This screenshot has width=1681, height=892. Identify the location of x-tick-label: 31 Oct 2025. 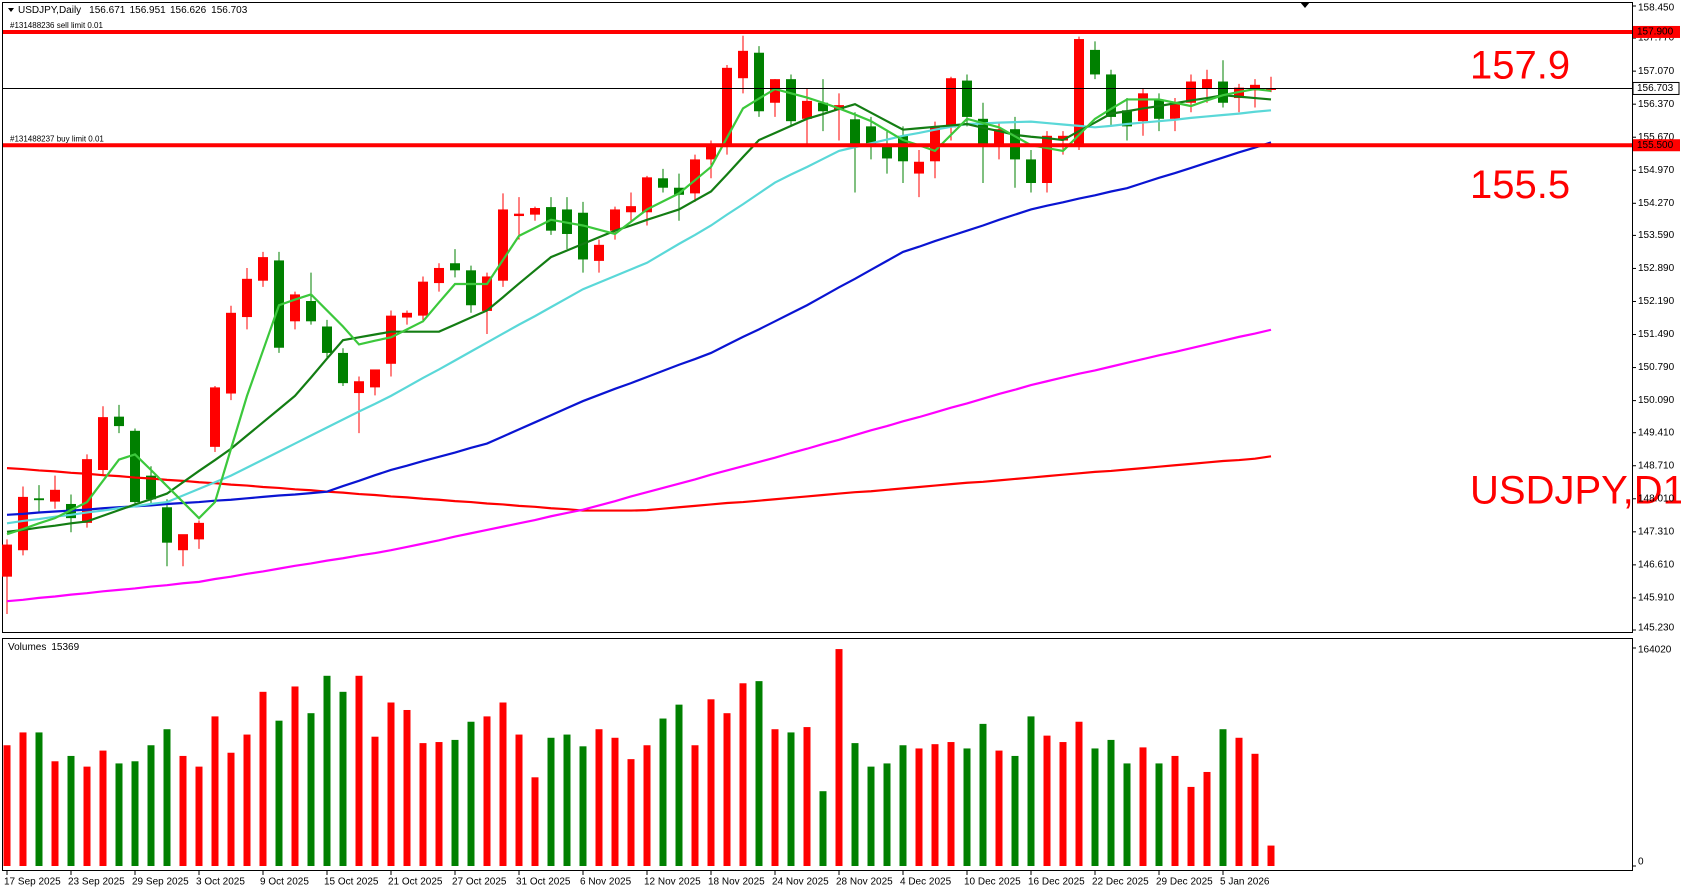
(543, 882).